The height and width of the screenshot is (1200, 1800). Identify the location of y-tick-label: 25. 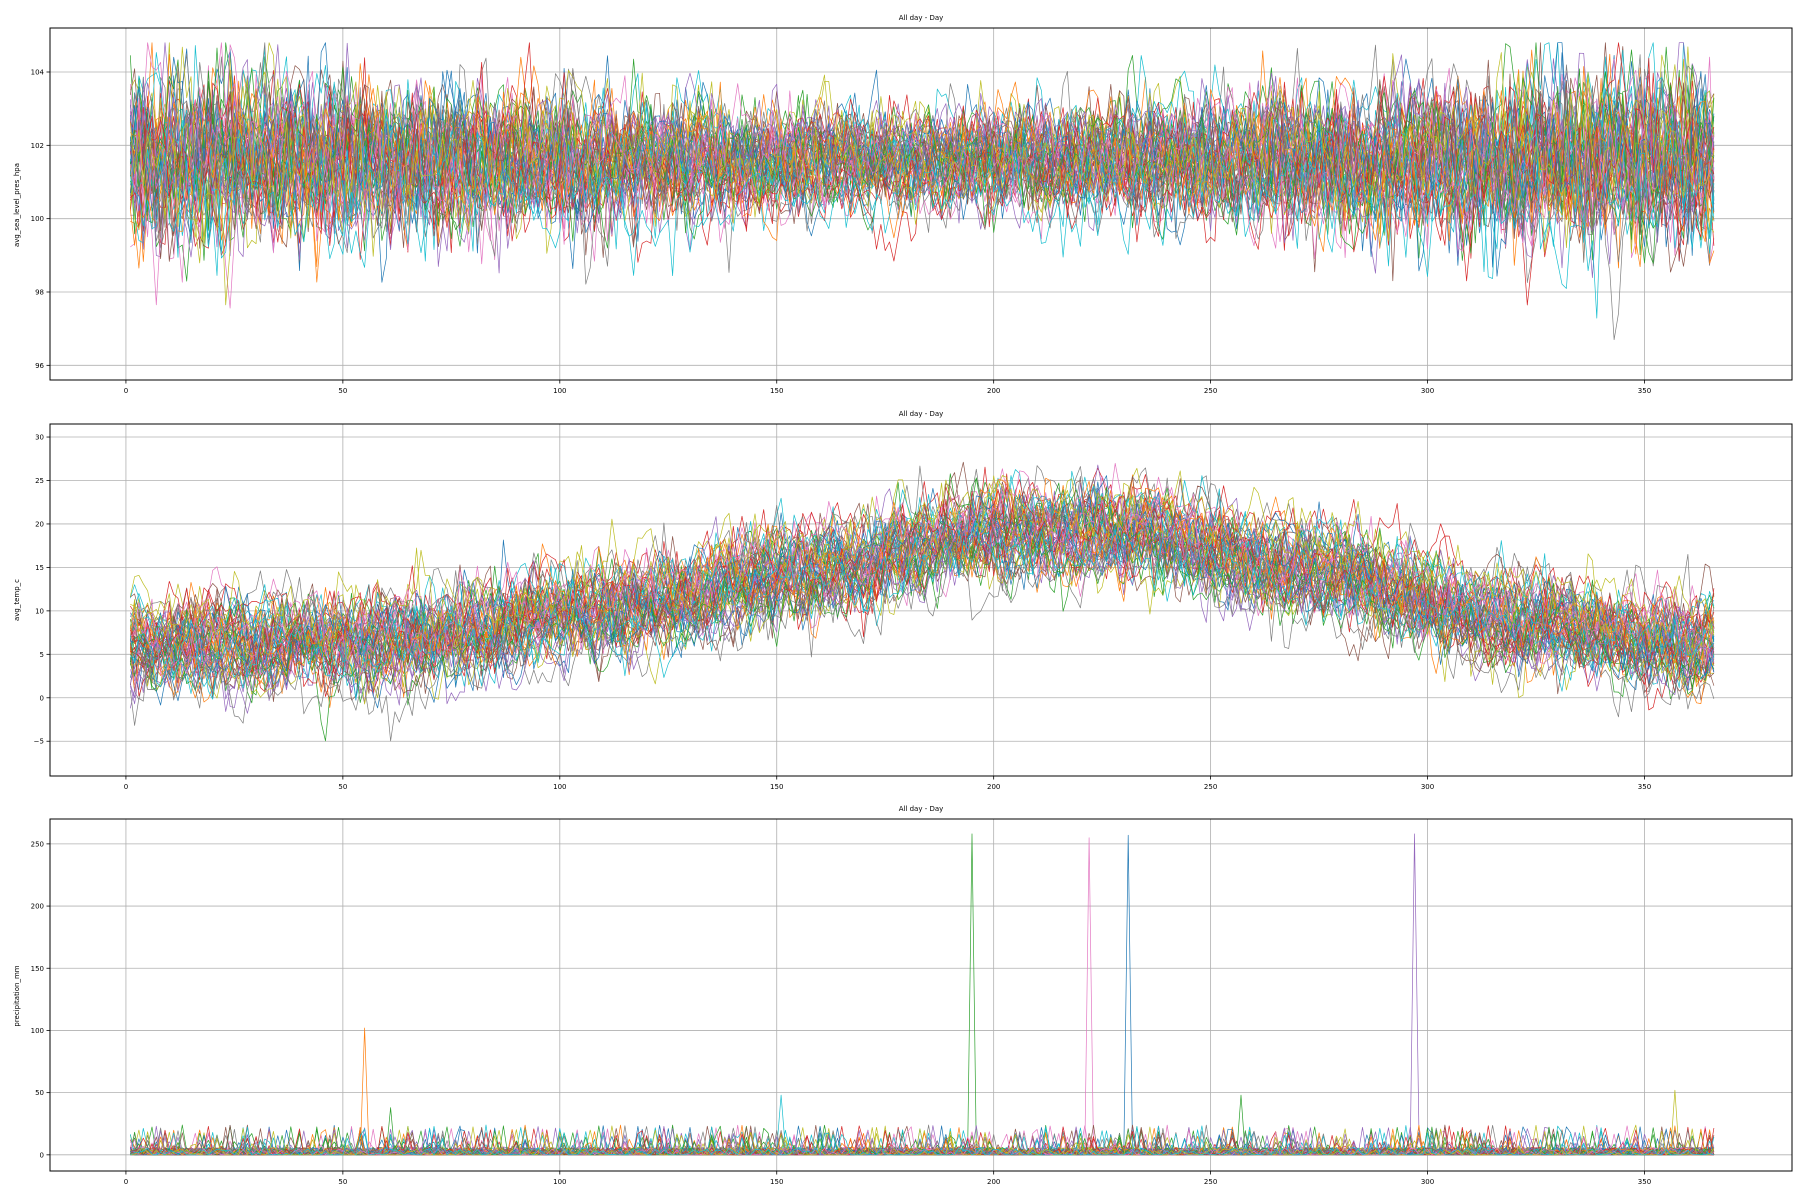
(39, 481).